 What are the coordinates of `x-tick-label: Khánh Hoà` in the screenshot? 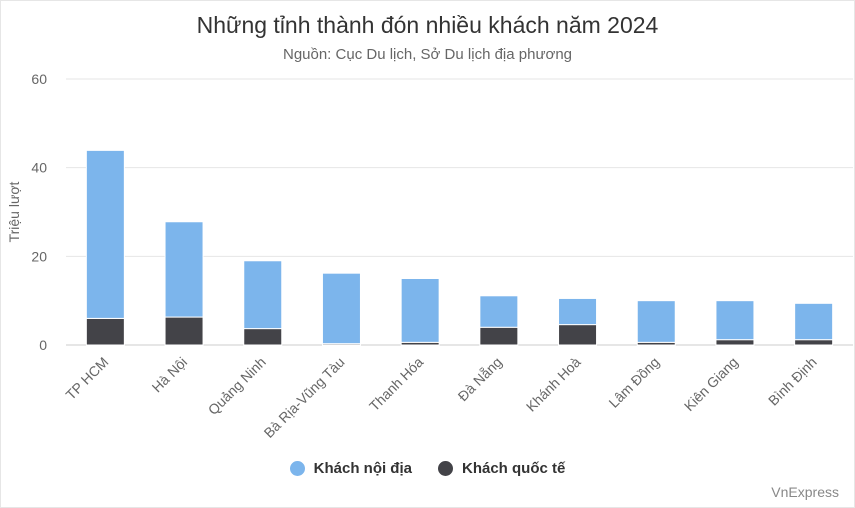 It's located at (553, 384).